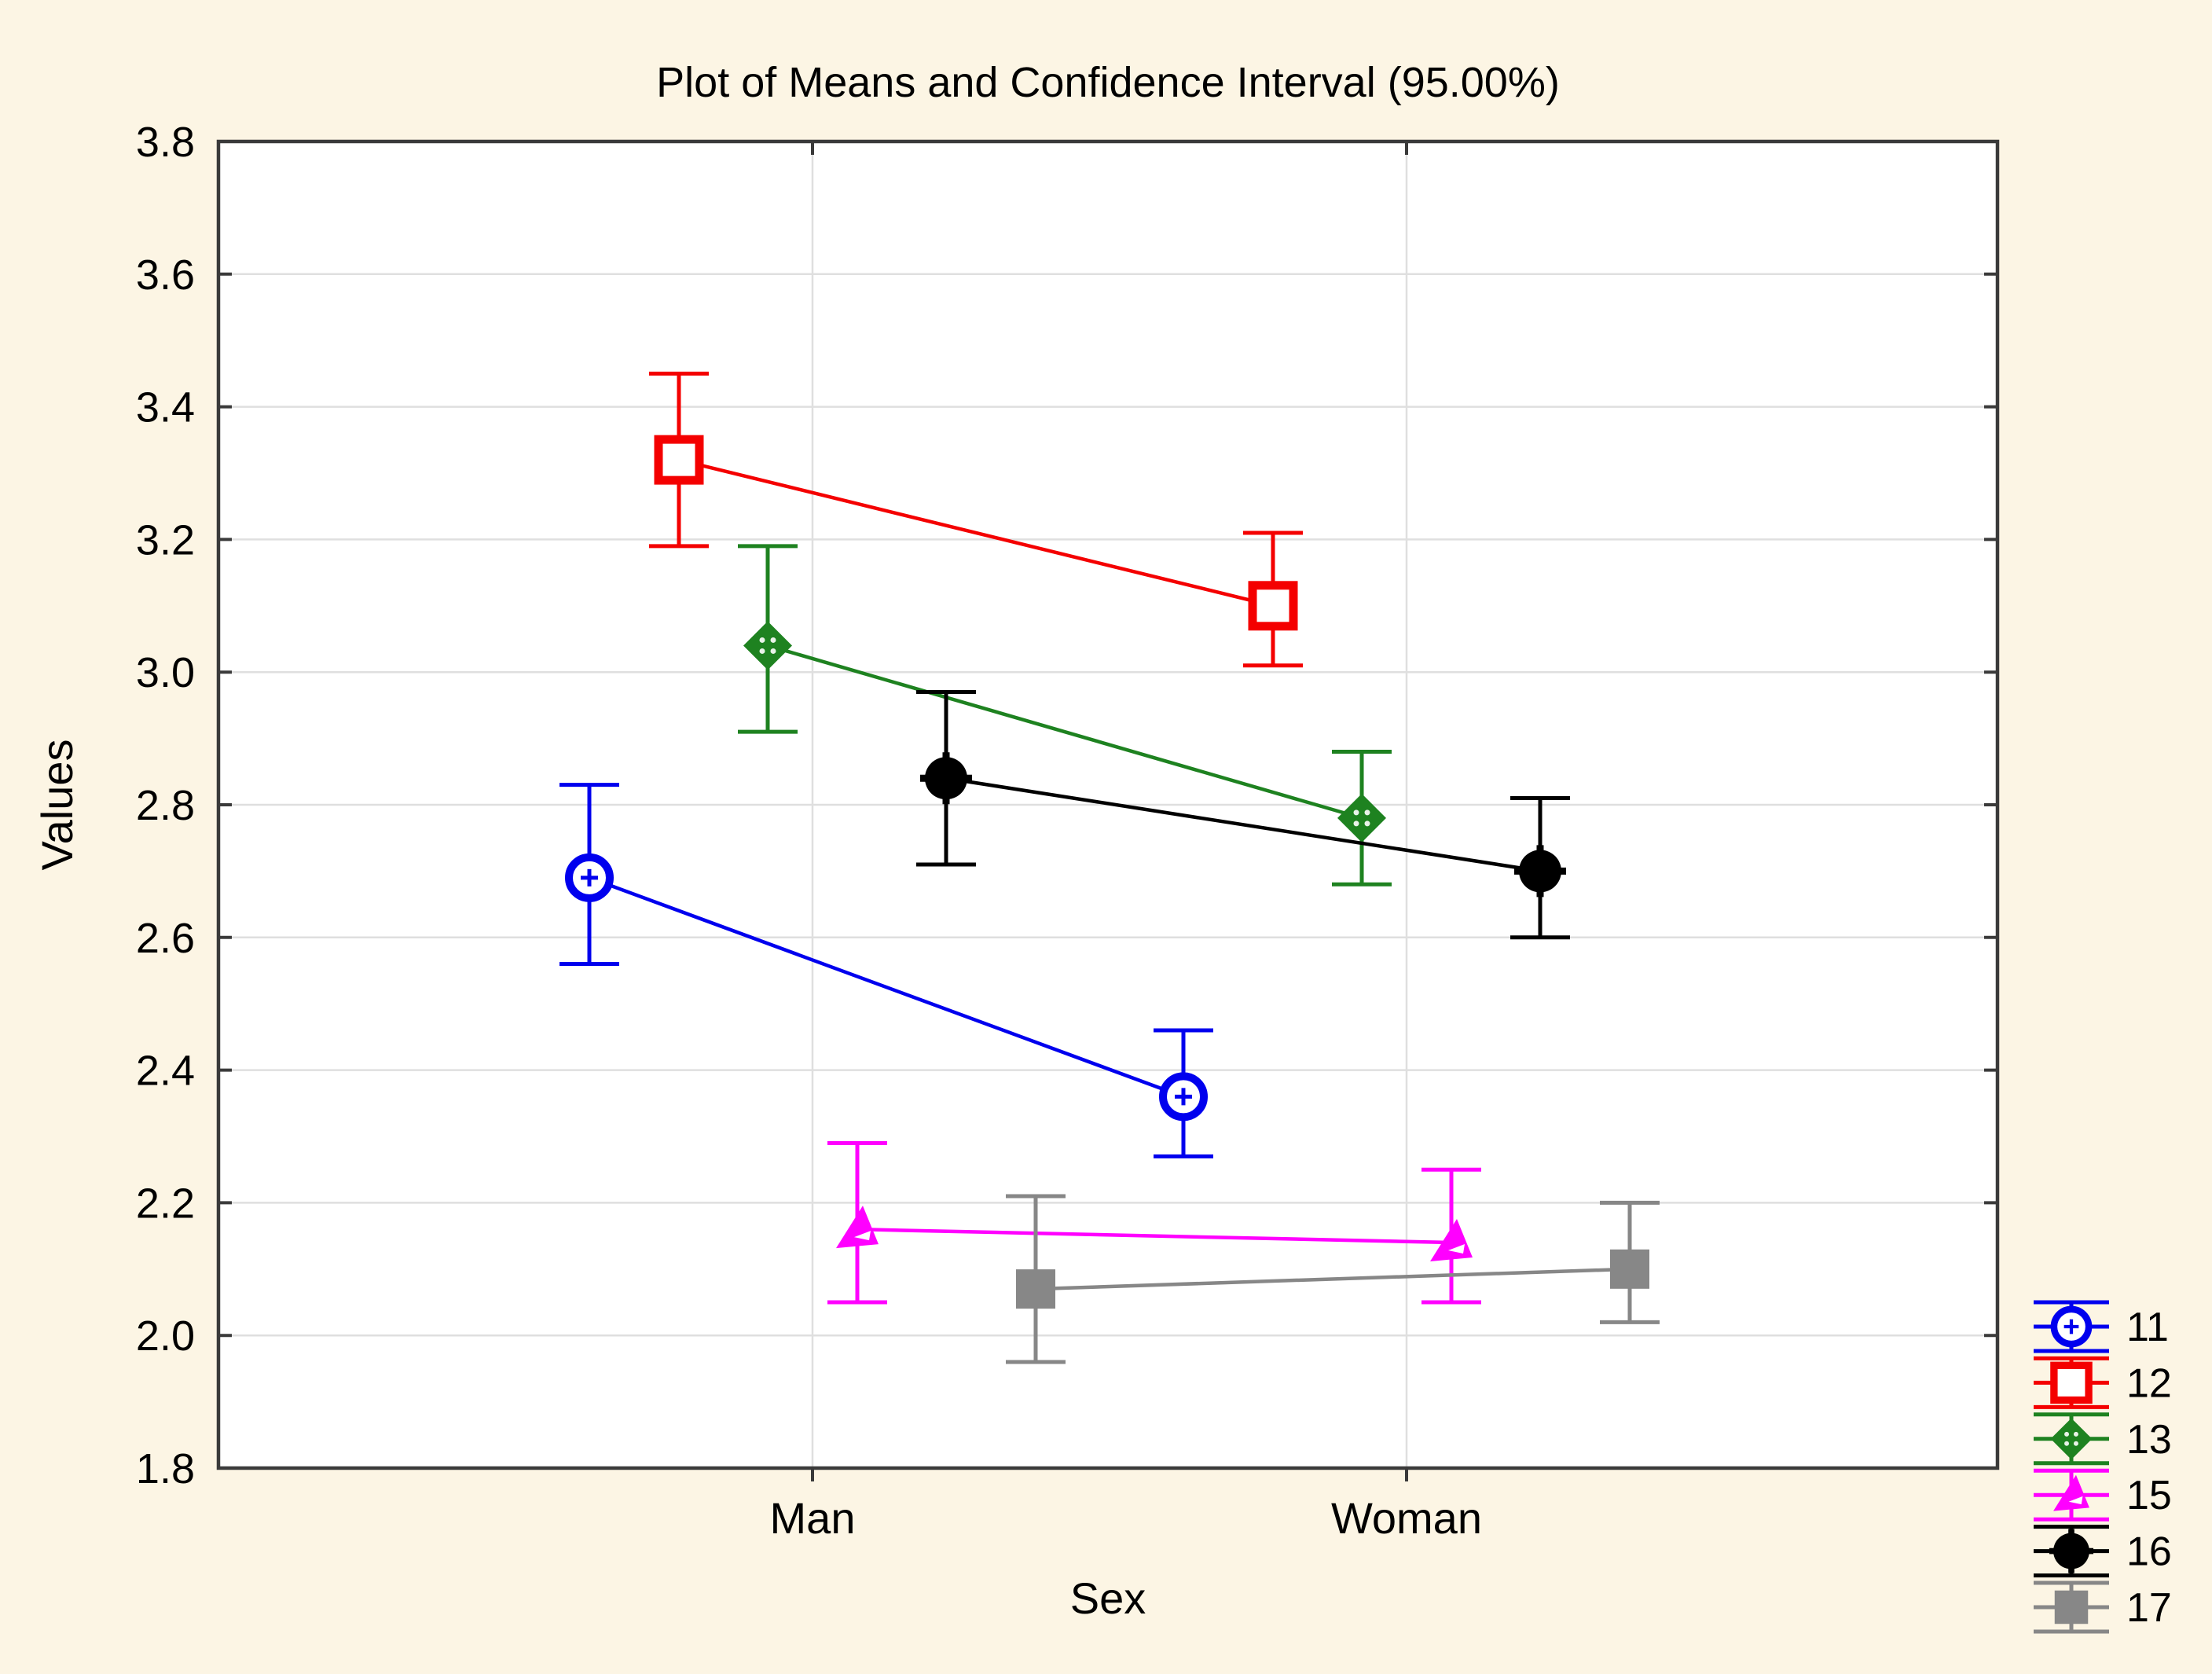  What do you see at coordinates (165, 938) in the screenshot?
I see `y-tick-label: 2.6` at bounding box center [165, 938].